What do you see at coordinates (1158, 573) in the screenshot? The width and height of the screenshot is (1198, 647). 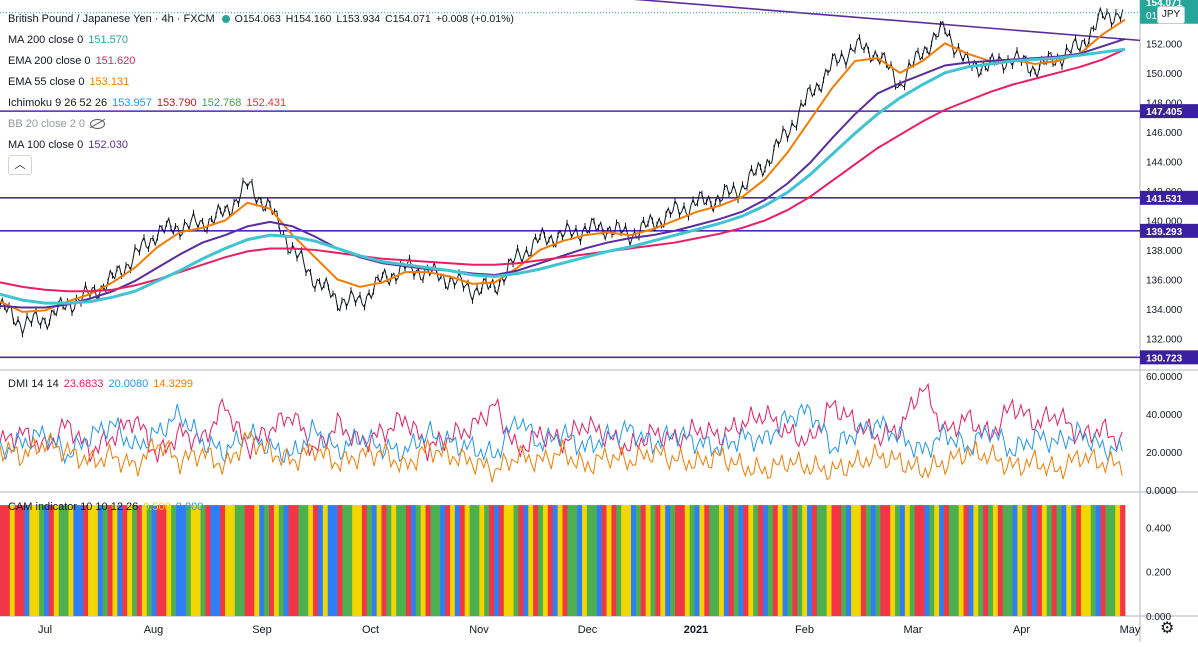 I see `cam-tick-label: 0.200` at bounding box center [1158, 573].